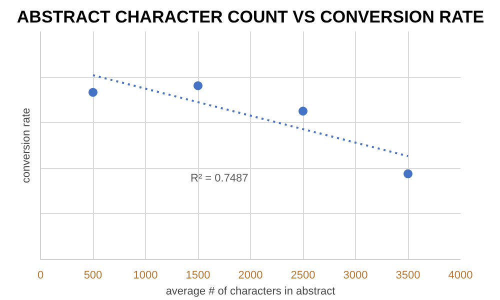 The width and height of the screenshot is (500, 300). I want to click on x-tick-label: 0, so click(40, 276).